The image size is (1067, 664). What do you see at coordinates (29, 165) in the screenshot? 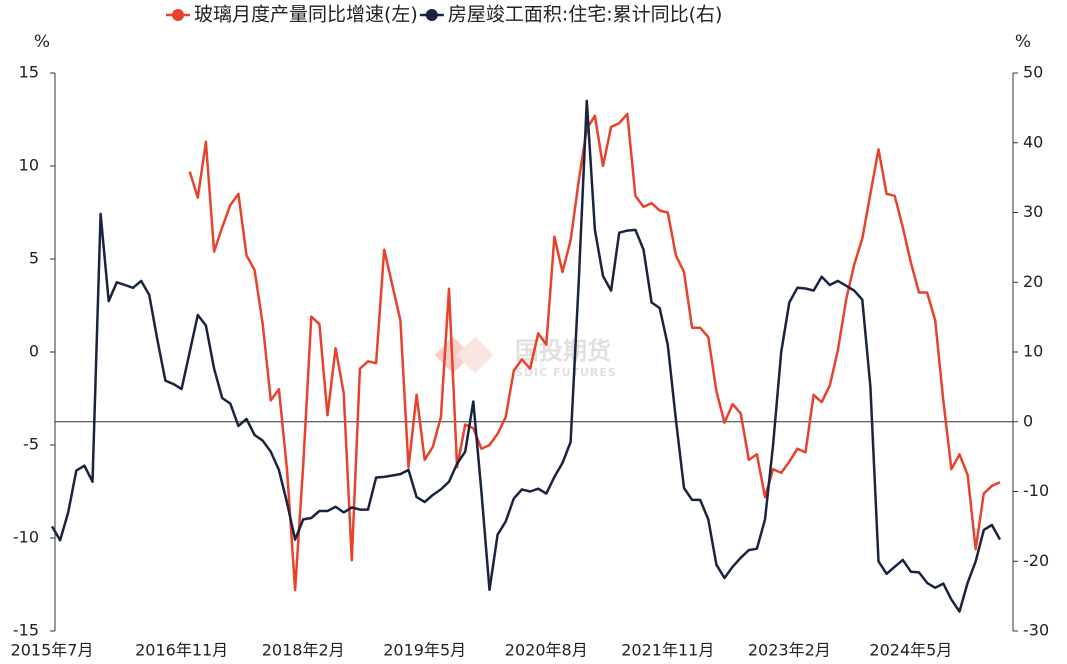
I see `y-tick-label: 10` at bounding box center [29, 165].